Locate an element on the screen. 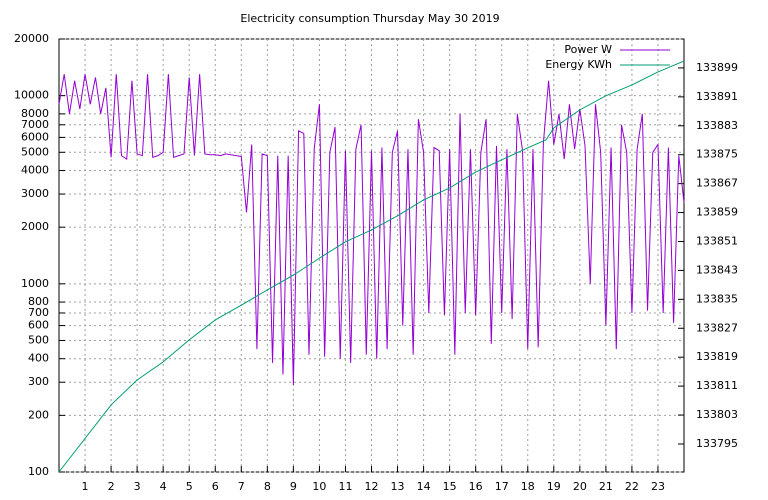 Image resolution: width=768 pixels, height=500 pixels. y-tick-label: 5000 is located at coordinates (35, 151).